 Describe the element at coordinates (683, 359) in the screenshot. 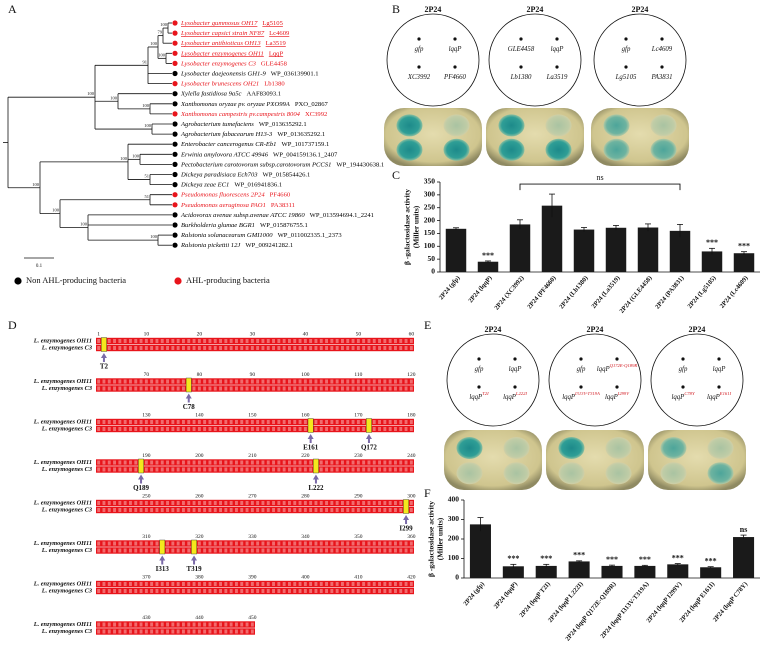

I see `spot-marker` at that location.